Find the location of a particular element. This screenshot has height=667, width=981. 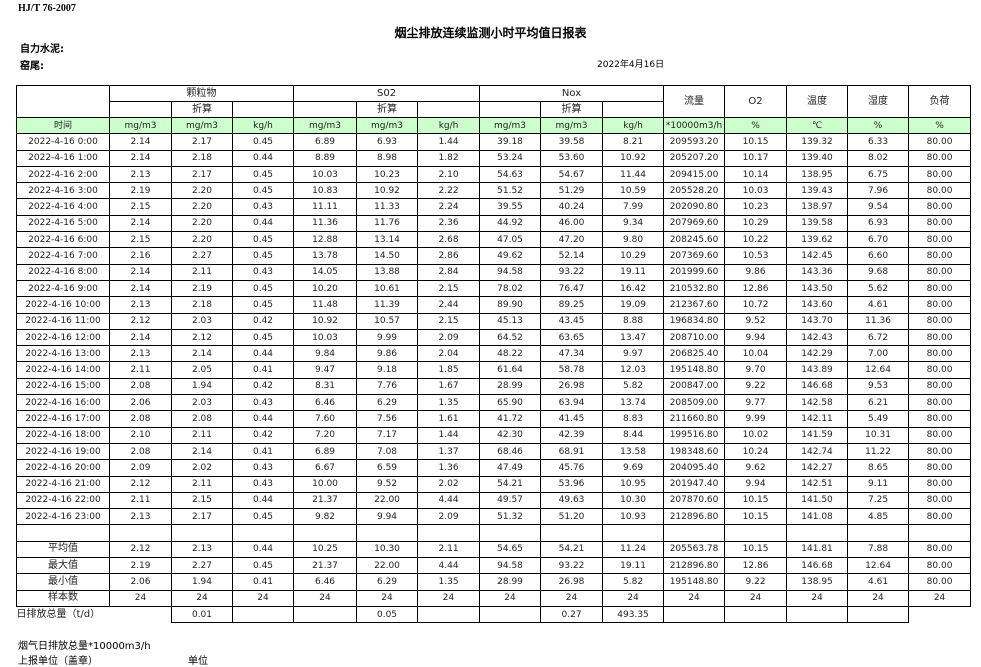

daily-total-flow: 493.35 is located at coordinates (633, 614).